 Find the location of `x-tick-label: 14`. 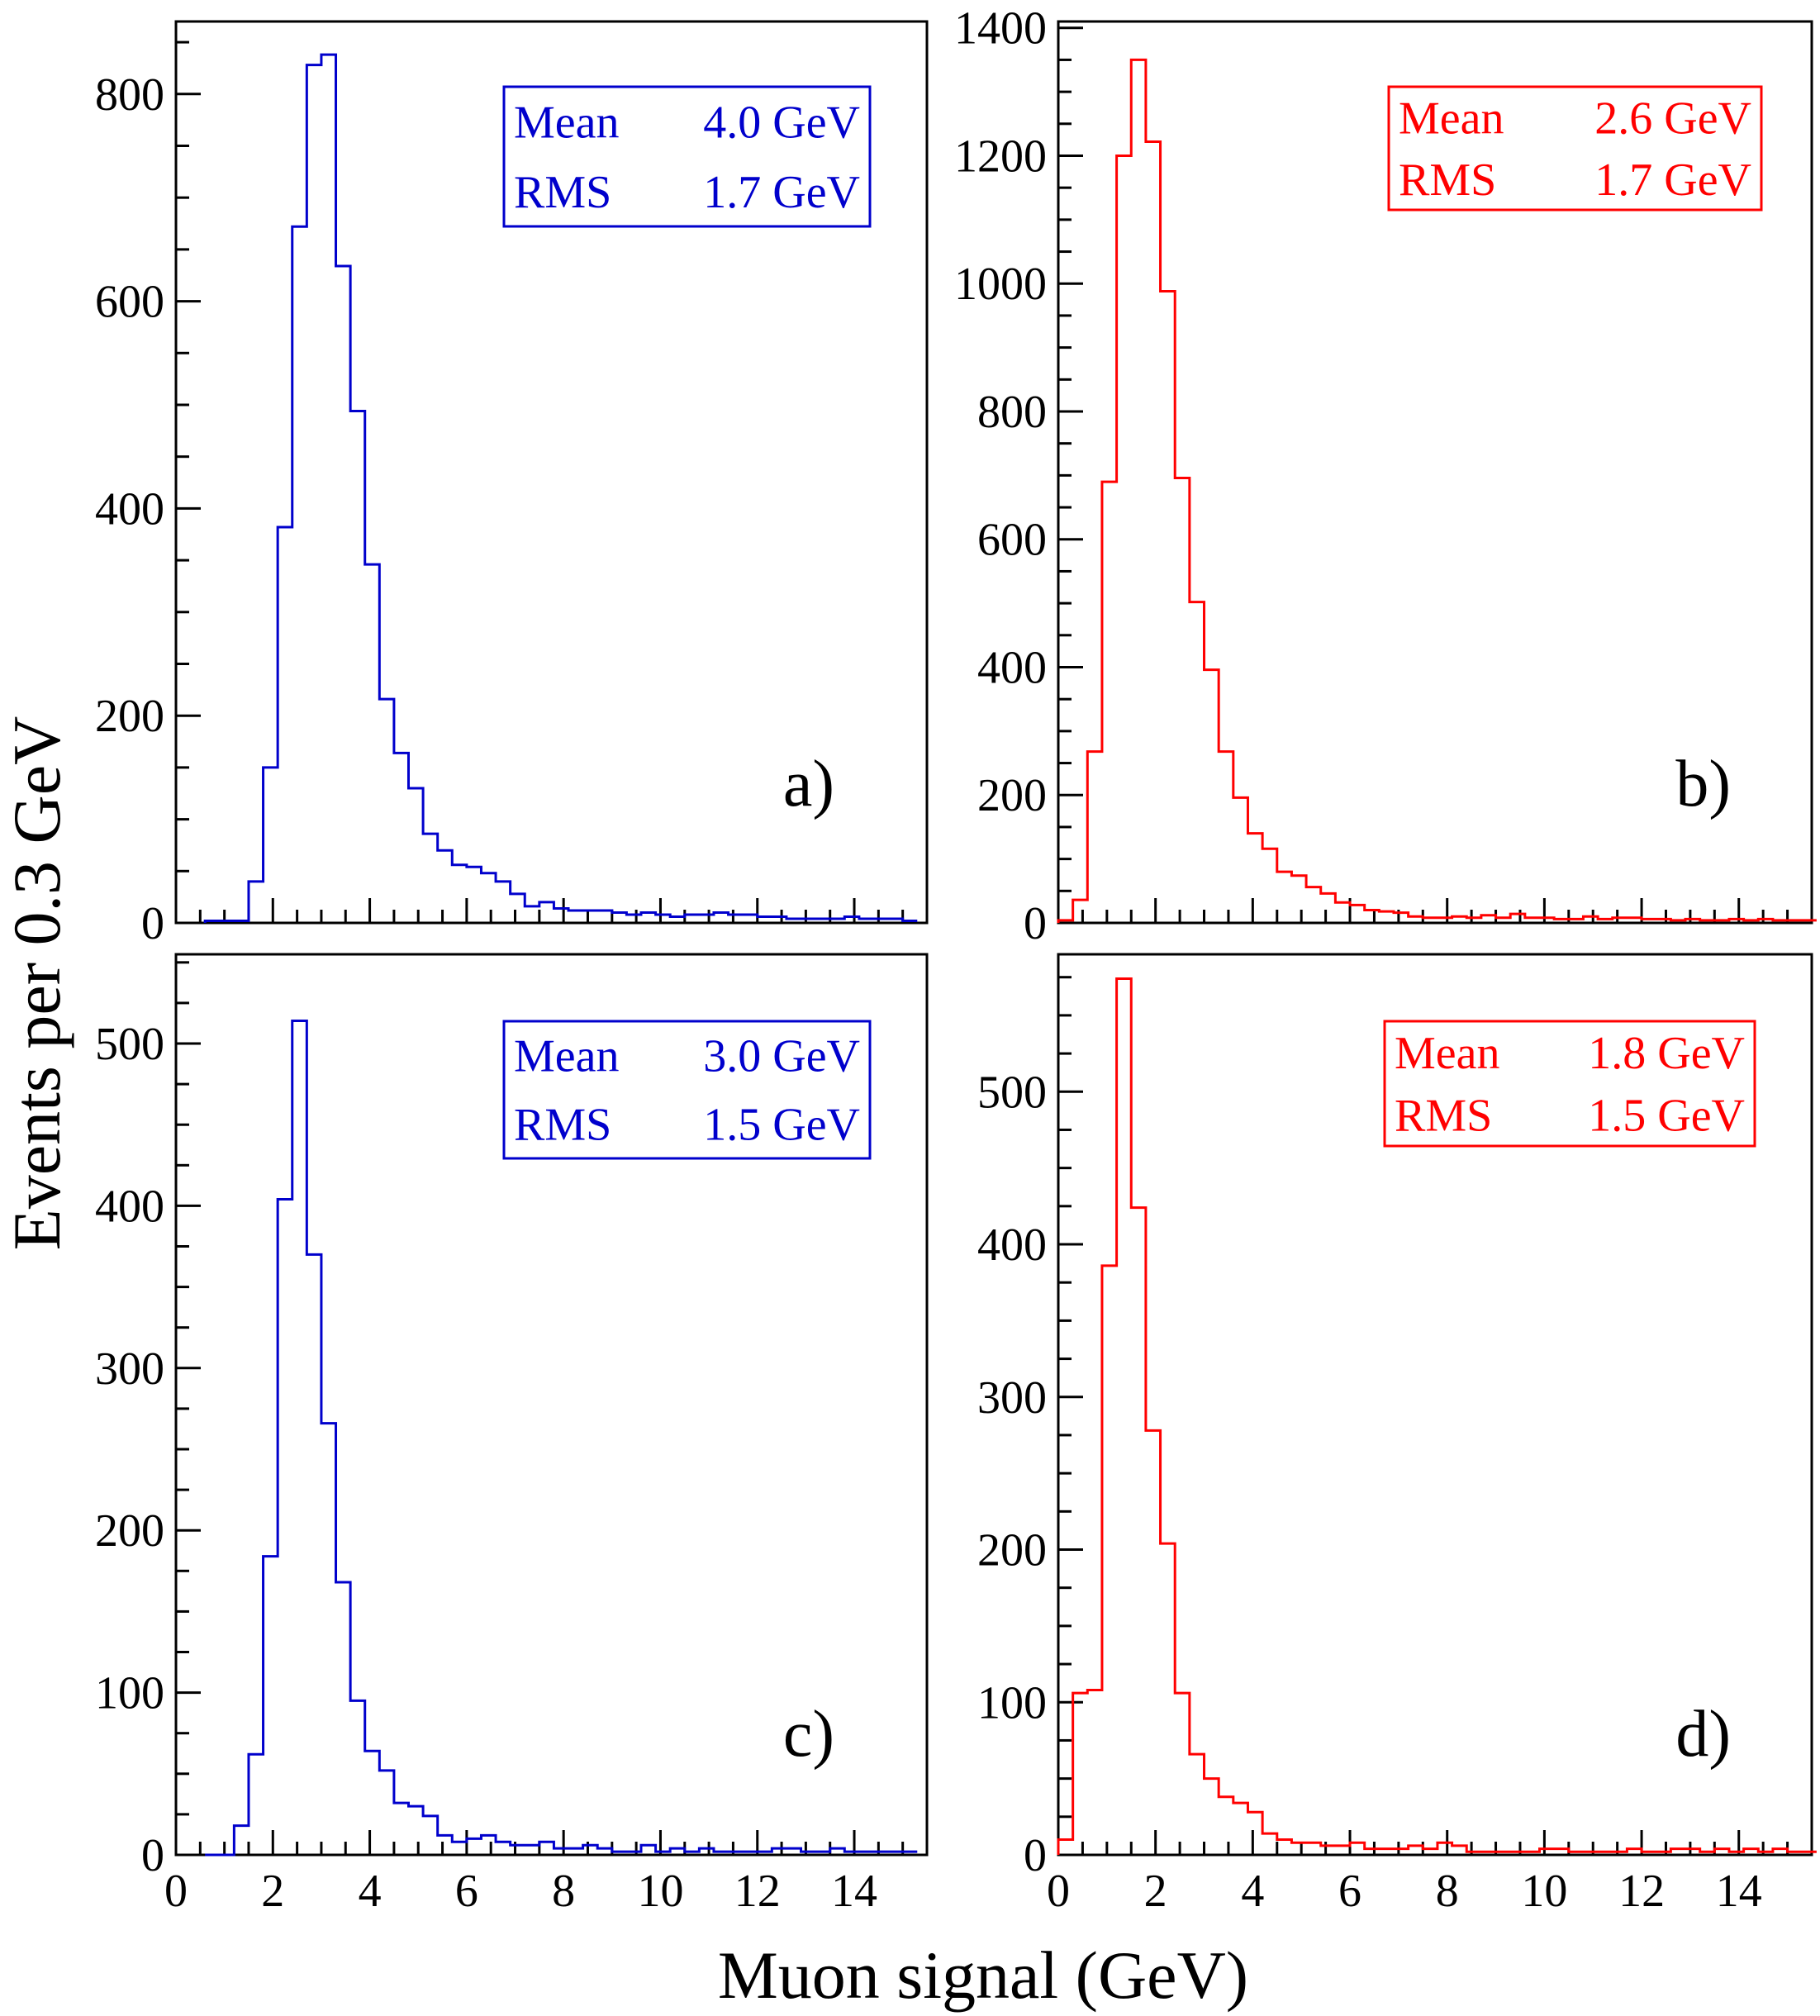

x-tick-label: 14 is located at coordinates (854, 1891).